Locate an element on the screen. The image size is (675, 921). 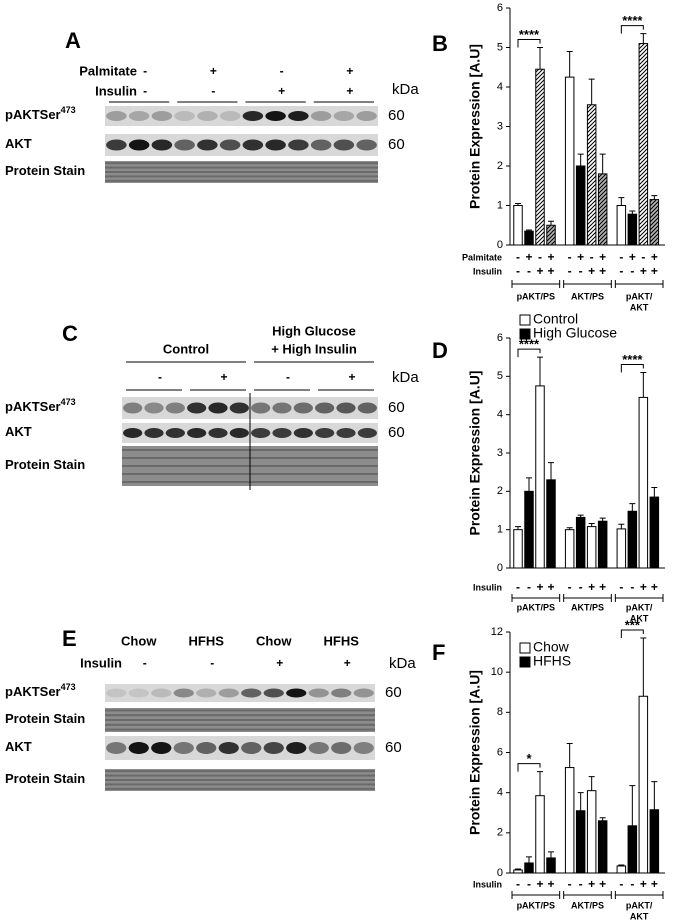
group-label: Chow is located at coordinates (274, 640).